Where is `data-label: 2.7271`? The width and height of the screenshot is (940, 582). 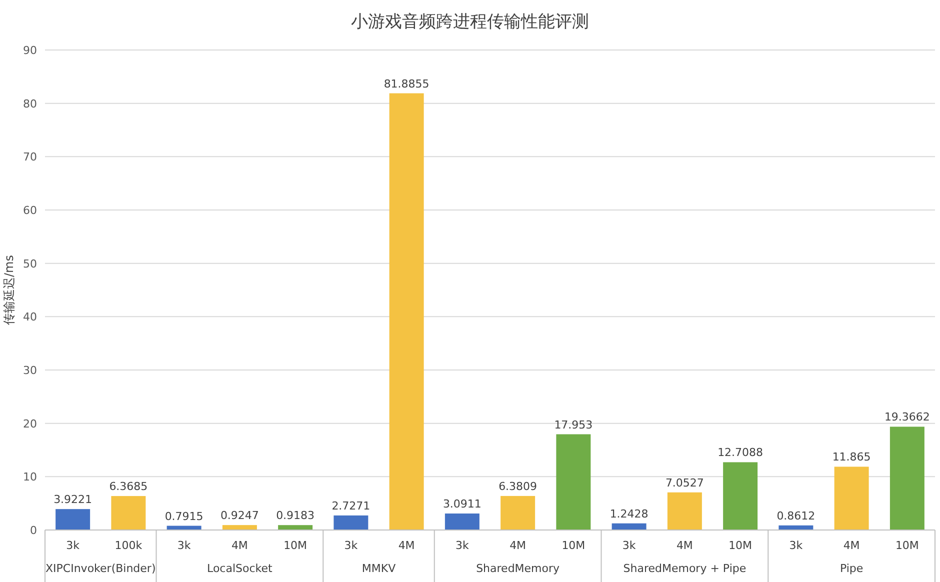 data-label: 2.7271 is located at coordinates (351, 505).